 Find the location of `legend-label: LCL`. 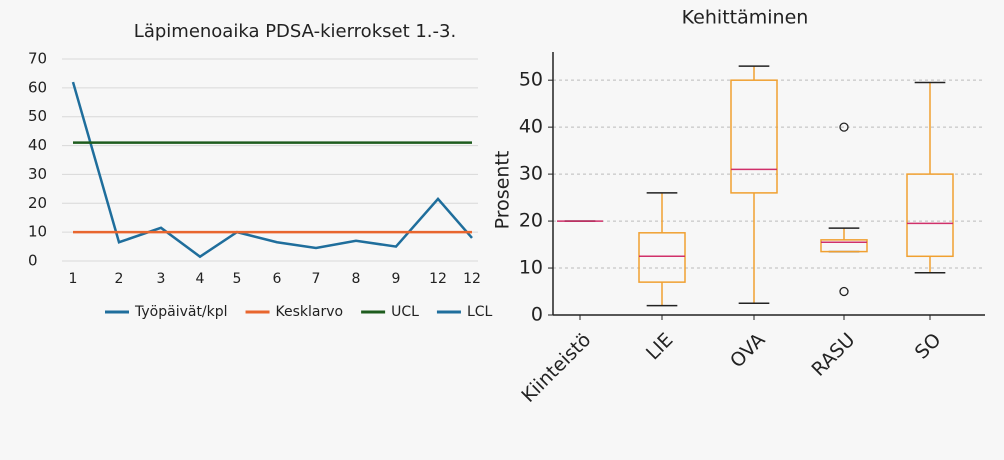

legend-label: LCL is located at coordinates (480, 312).